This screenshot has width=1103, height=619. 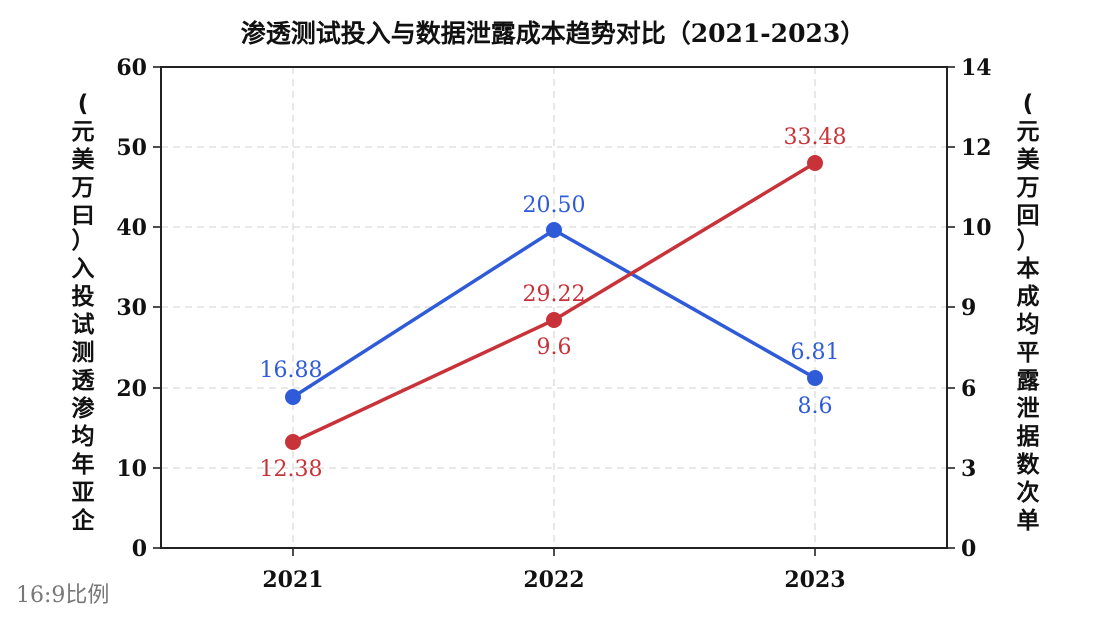 What do you see at coordinates (553, 33) in the screenshot?
I see `chart-title: 渗透测试投入与数据泄露成本趋势对比（2021-2023）` at bounding box center [553, 33].